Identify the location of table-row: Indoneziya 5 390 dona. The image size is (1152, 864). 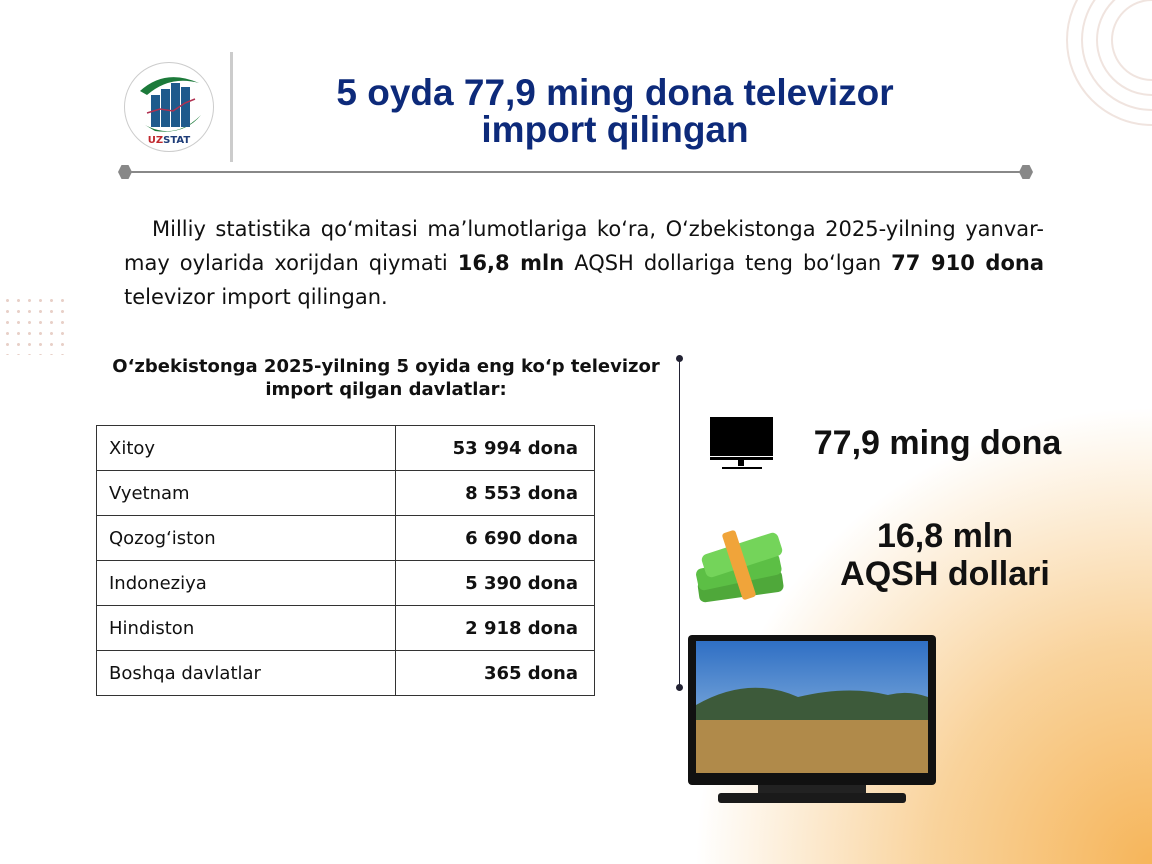
(345, 583).